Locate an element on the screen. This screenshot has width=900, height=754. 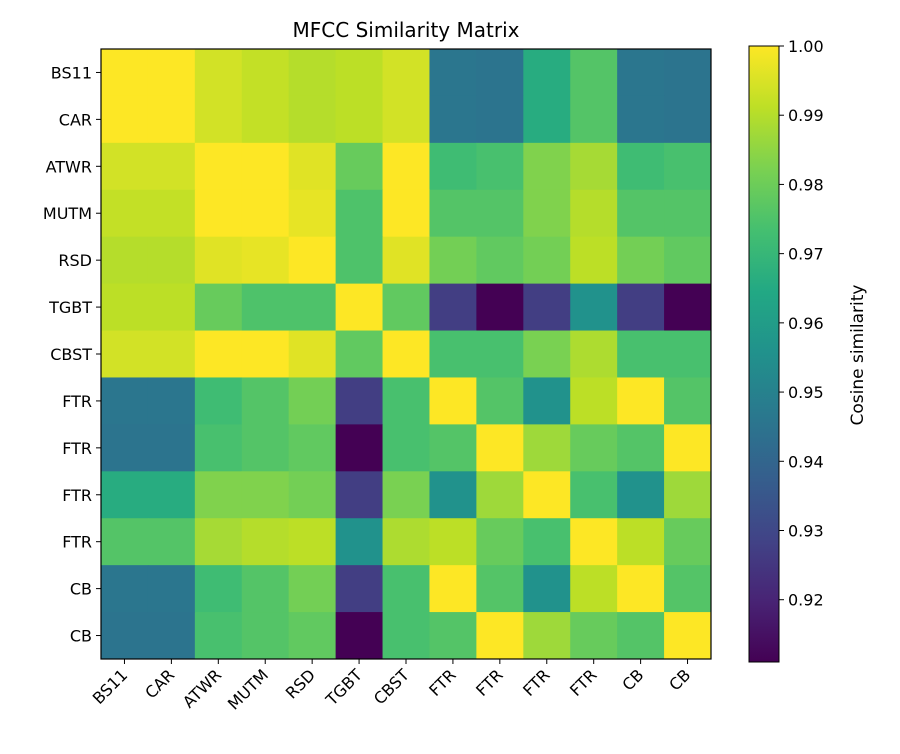
y-tick-label: ATWR is located at coordinates (69, 166).